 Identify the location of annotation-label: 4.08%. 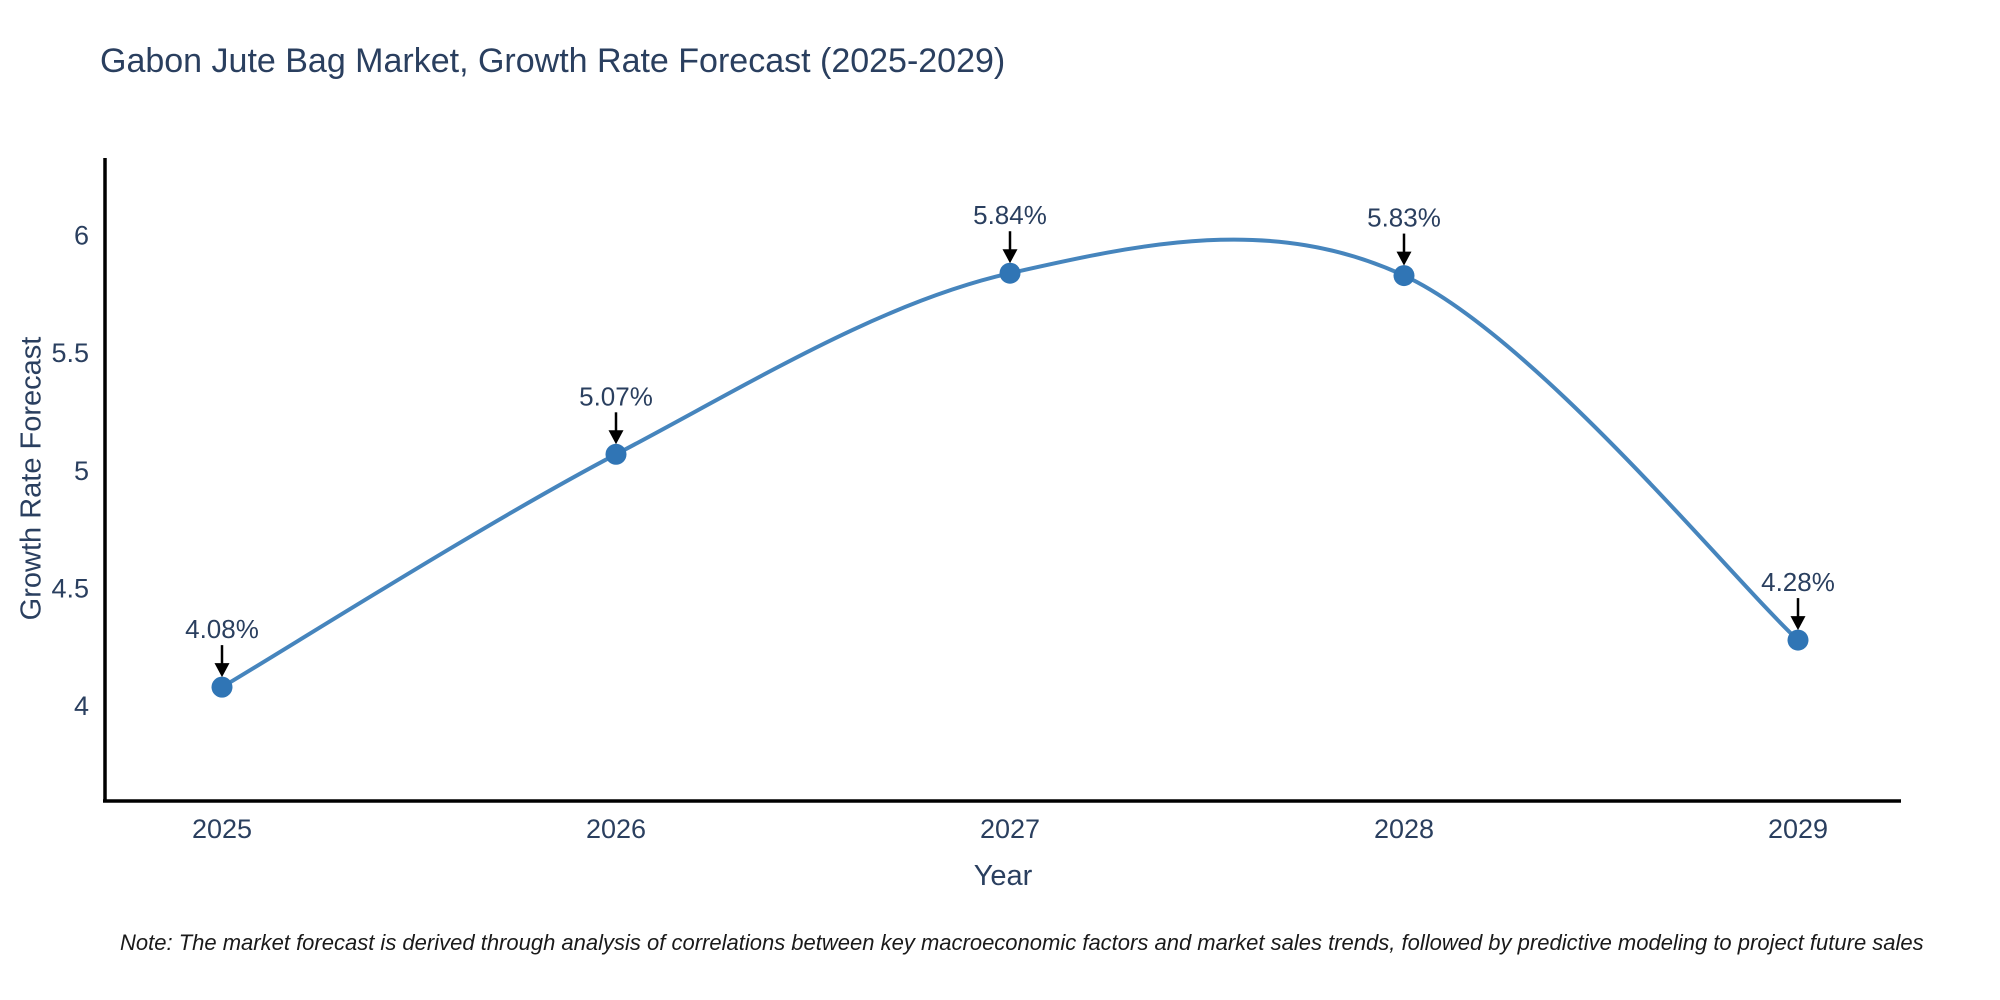
(222, 629).